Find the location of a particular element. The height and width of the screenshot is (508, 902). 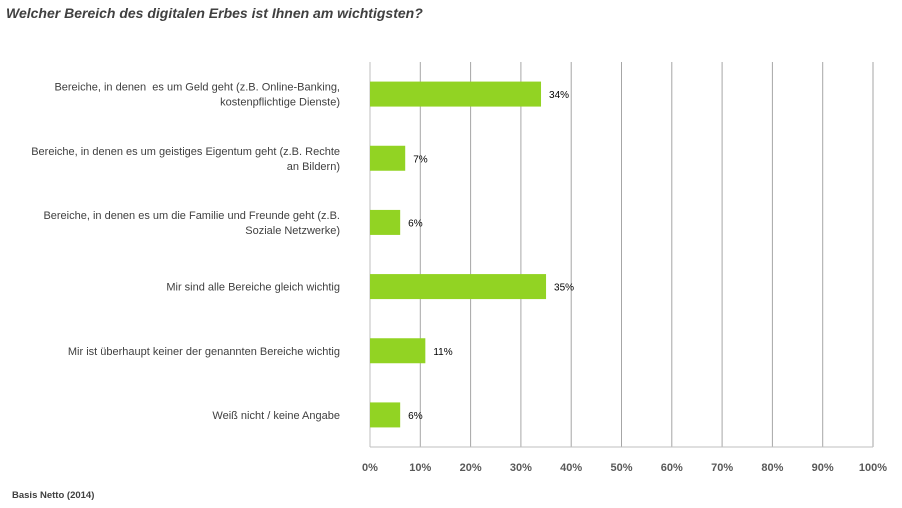

category-label: Weiß nicht / keine Angabe is located at coordinates (276, 416).